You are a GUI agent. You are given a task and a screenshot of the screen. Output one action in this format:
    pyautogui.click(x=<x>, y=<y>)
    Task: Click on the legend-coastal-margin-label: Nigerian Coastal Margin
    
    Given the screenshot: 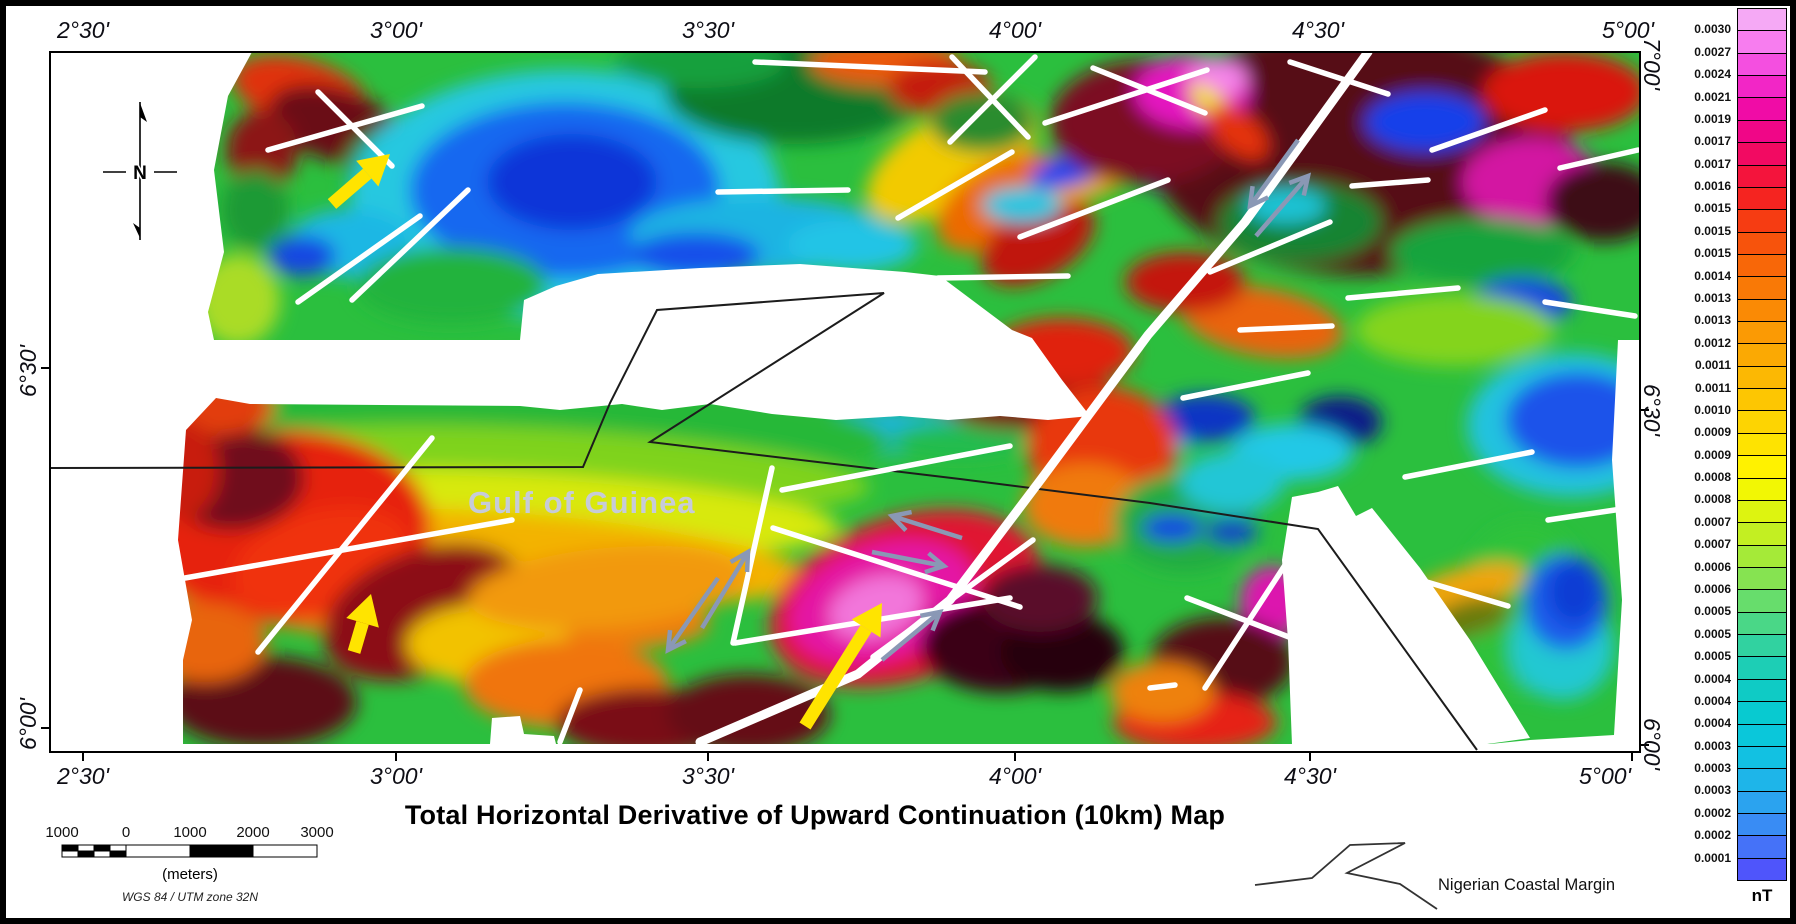 What is the action you would take?
    pyautogui.click(x=1526, y=885)
    